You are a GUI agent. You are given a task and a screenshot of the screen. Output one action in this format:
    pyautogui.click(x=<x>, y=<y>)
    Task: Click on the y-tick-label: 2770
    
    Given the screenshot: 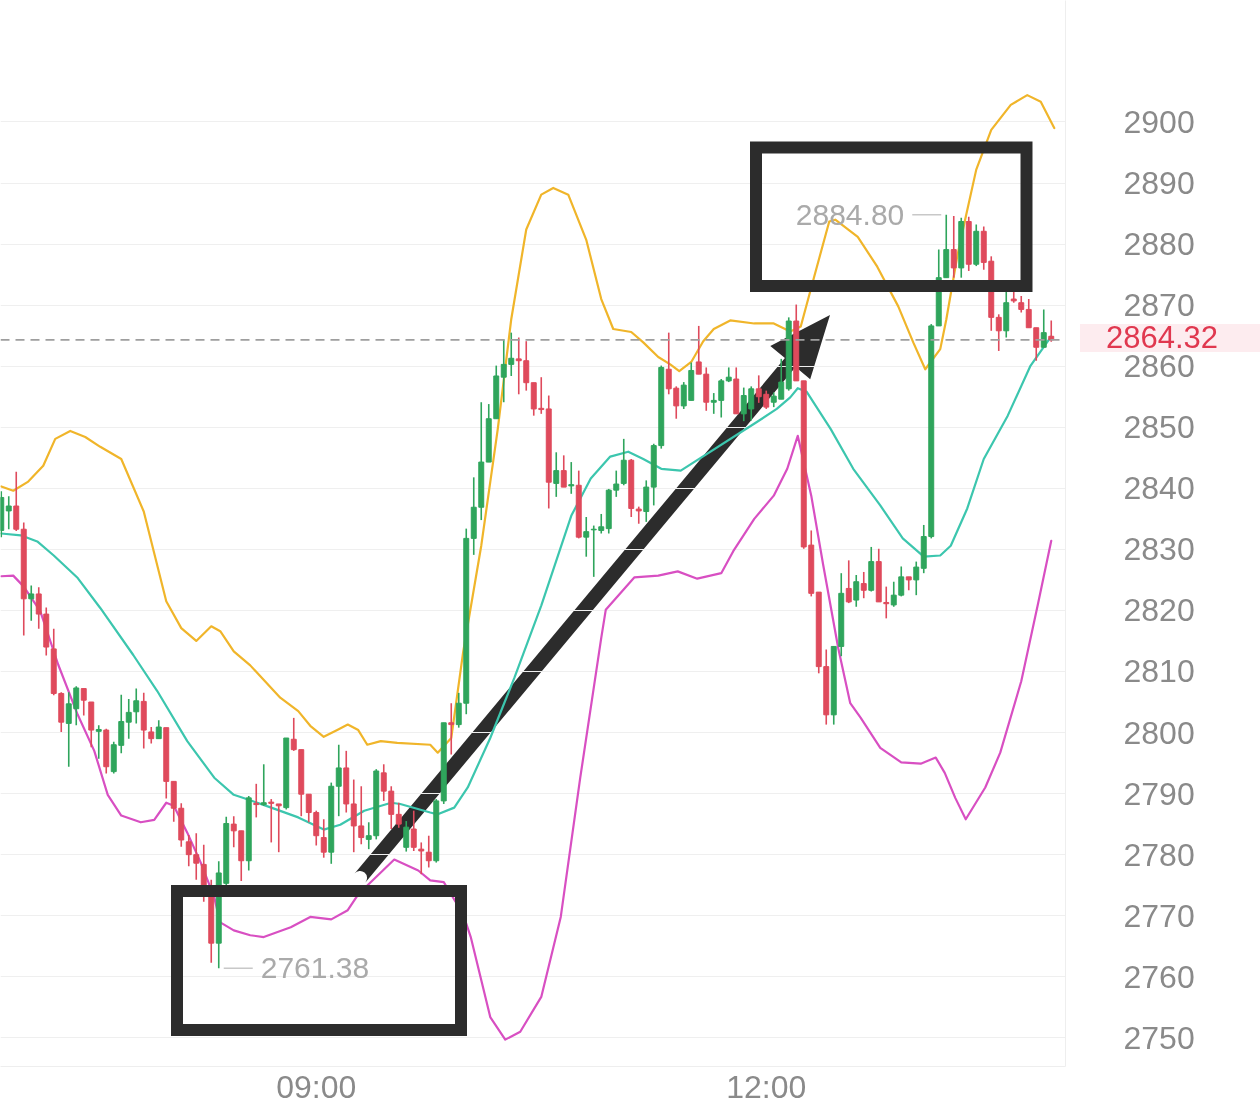 What is the action you would take?
    pyautogui.click(x=1159, y=915)
    